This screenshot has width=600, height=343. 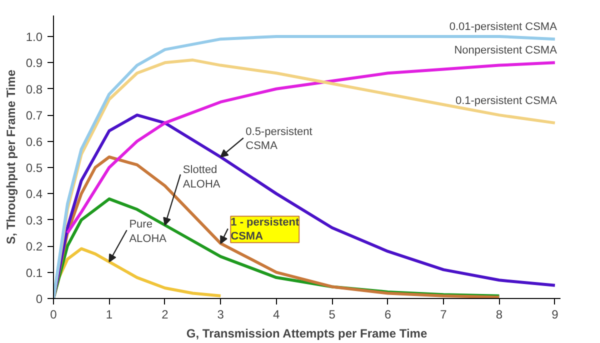 What do you see at coordinates (279, 139) in the screenshot?
I see `series-label: 0.5-persistent CSMA` at bounding box center [279, 139].